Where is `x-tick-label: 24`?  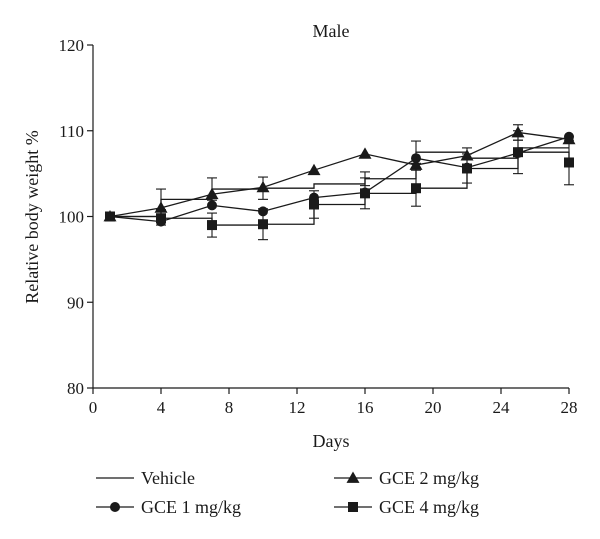
x-tick-label: 24 is located at coordinates (502, 407).